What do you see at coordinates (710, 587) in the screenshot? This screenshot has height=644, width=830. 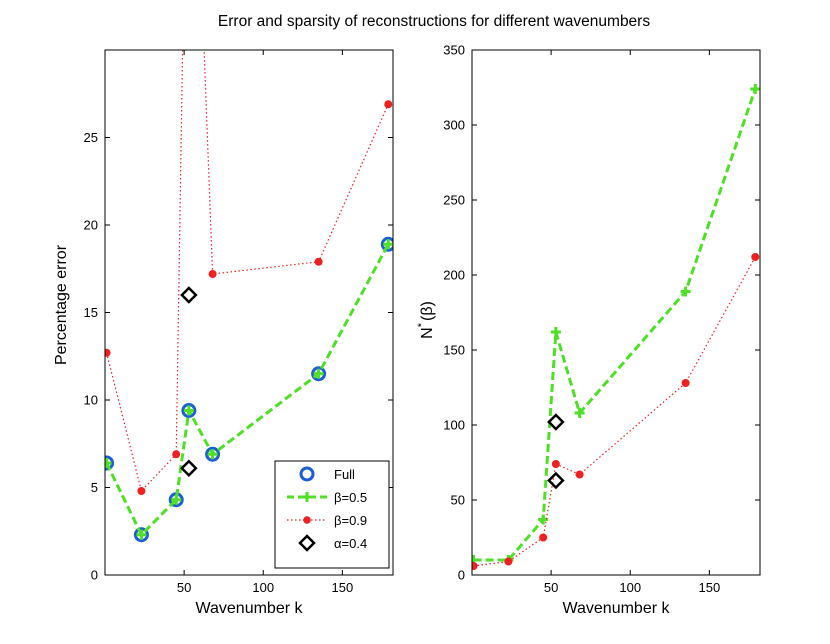 I see `right-xtick-label: 150` at bounding box center [710, 587].